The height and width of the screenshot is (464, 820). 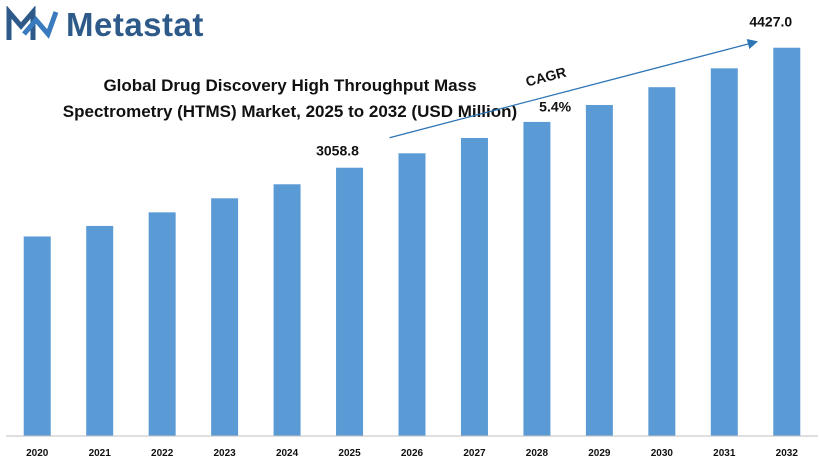 I want to click on x-tick-label-2025: 2025, so click(x=349, y=453).